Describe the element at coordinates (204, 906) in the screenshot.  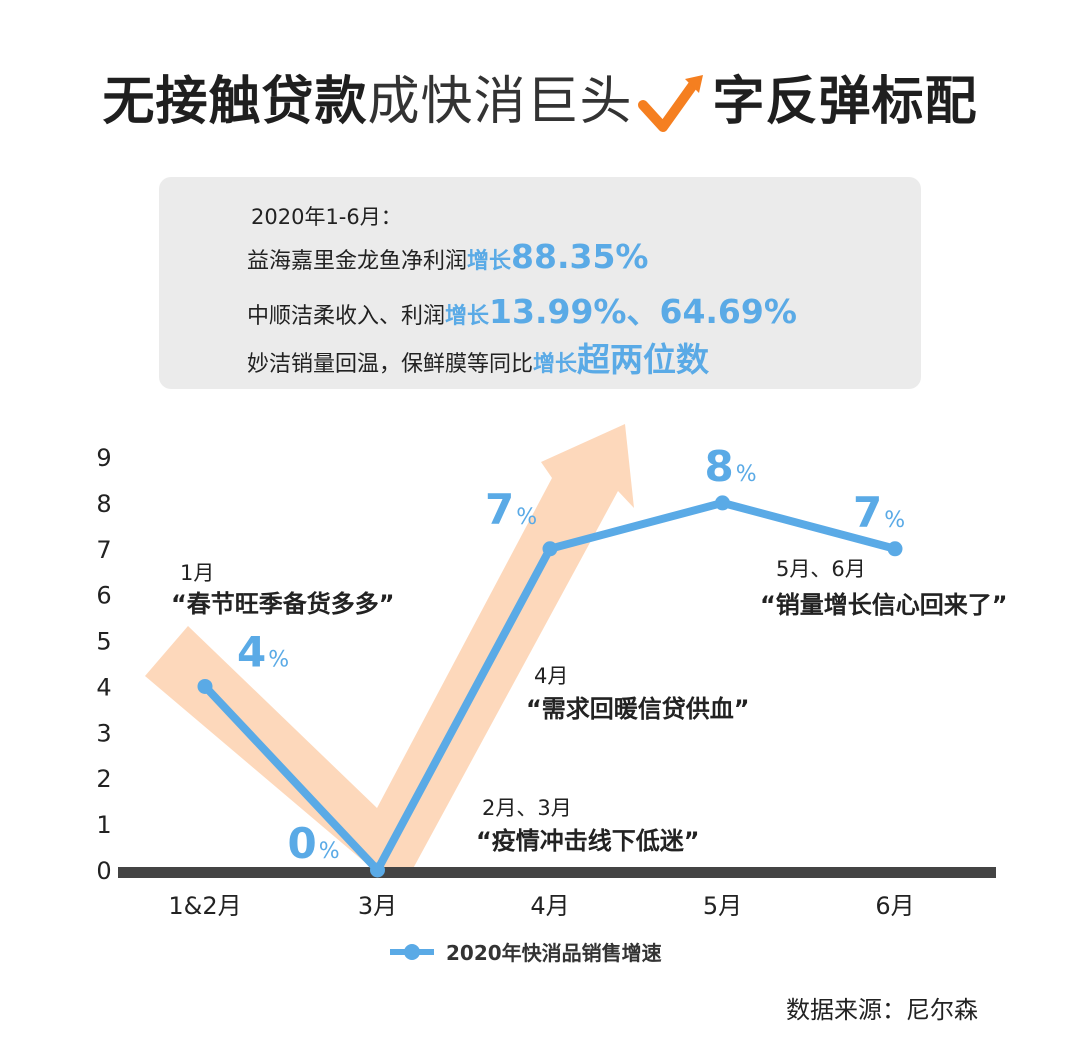
I see `x-tick-label: 1&2月` at that location.